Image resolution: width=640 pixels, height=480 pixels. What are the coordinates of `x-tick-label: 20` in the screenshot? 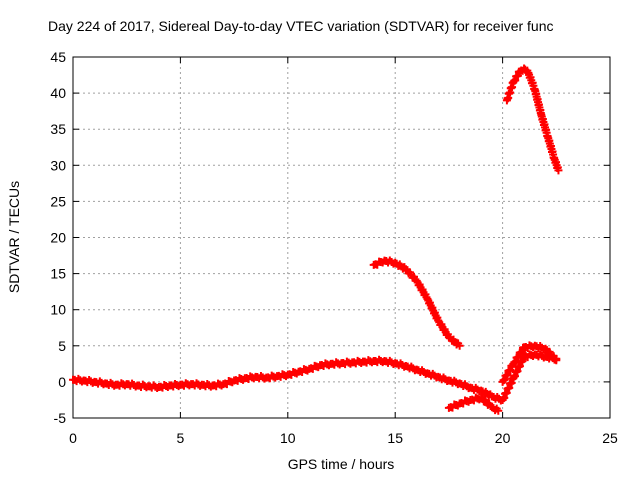 It's located at (503, 438).